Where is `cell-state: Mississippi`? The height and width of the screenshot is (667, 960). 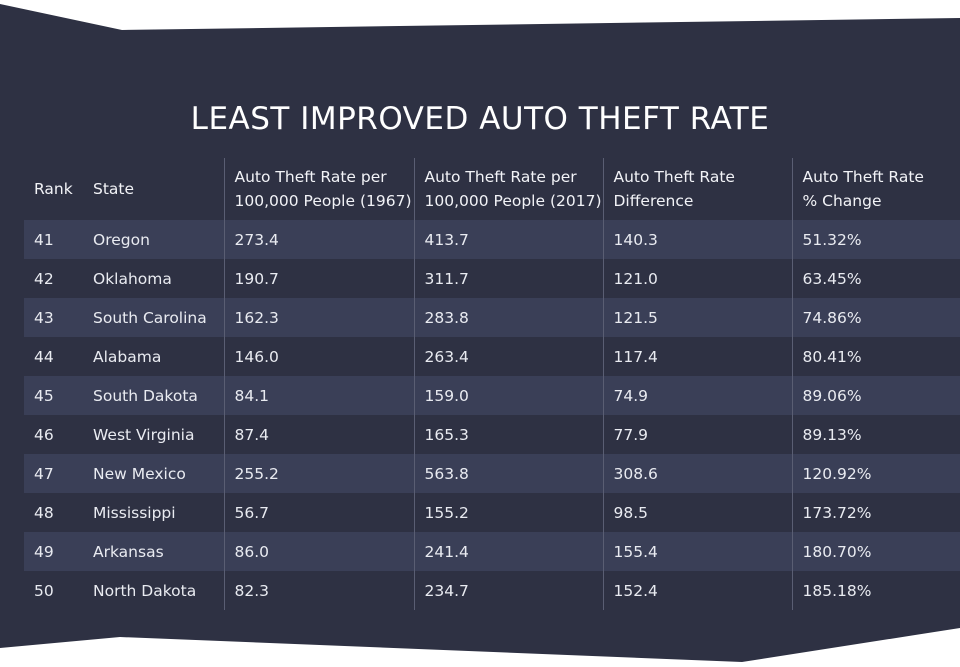 cell-state: Mississippi is located at coordinates (134, 512).